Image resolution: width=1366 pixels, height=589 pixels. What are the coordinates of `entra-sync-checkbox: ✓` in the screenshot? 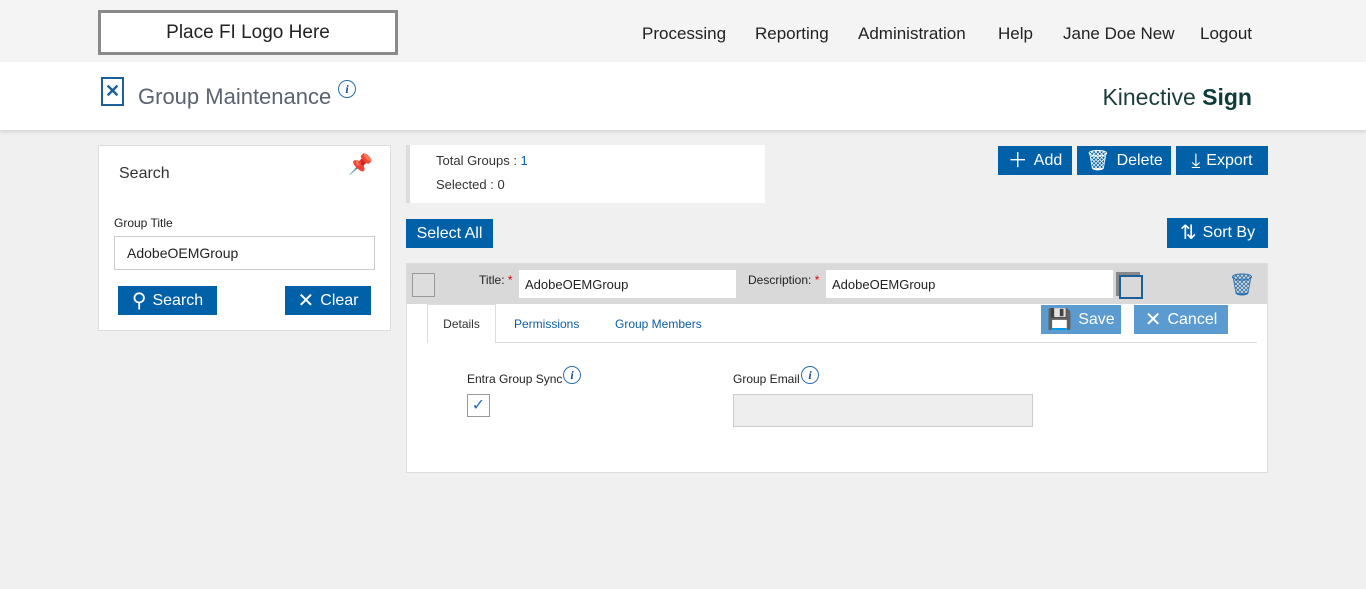 It's located at (478, 405).